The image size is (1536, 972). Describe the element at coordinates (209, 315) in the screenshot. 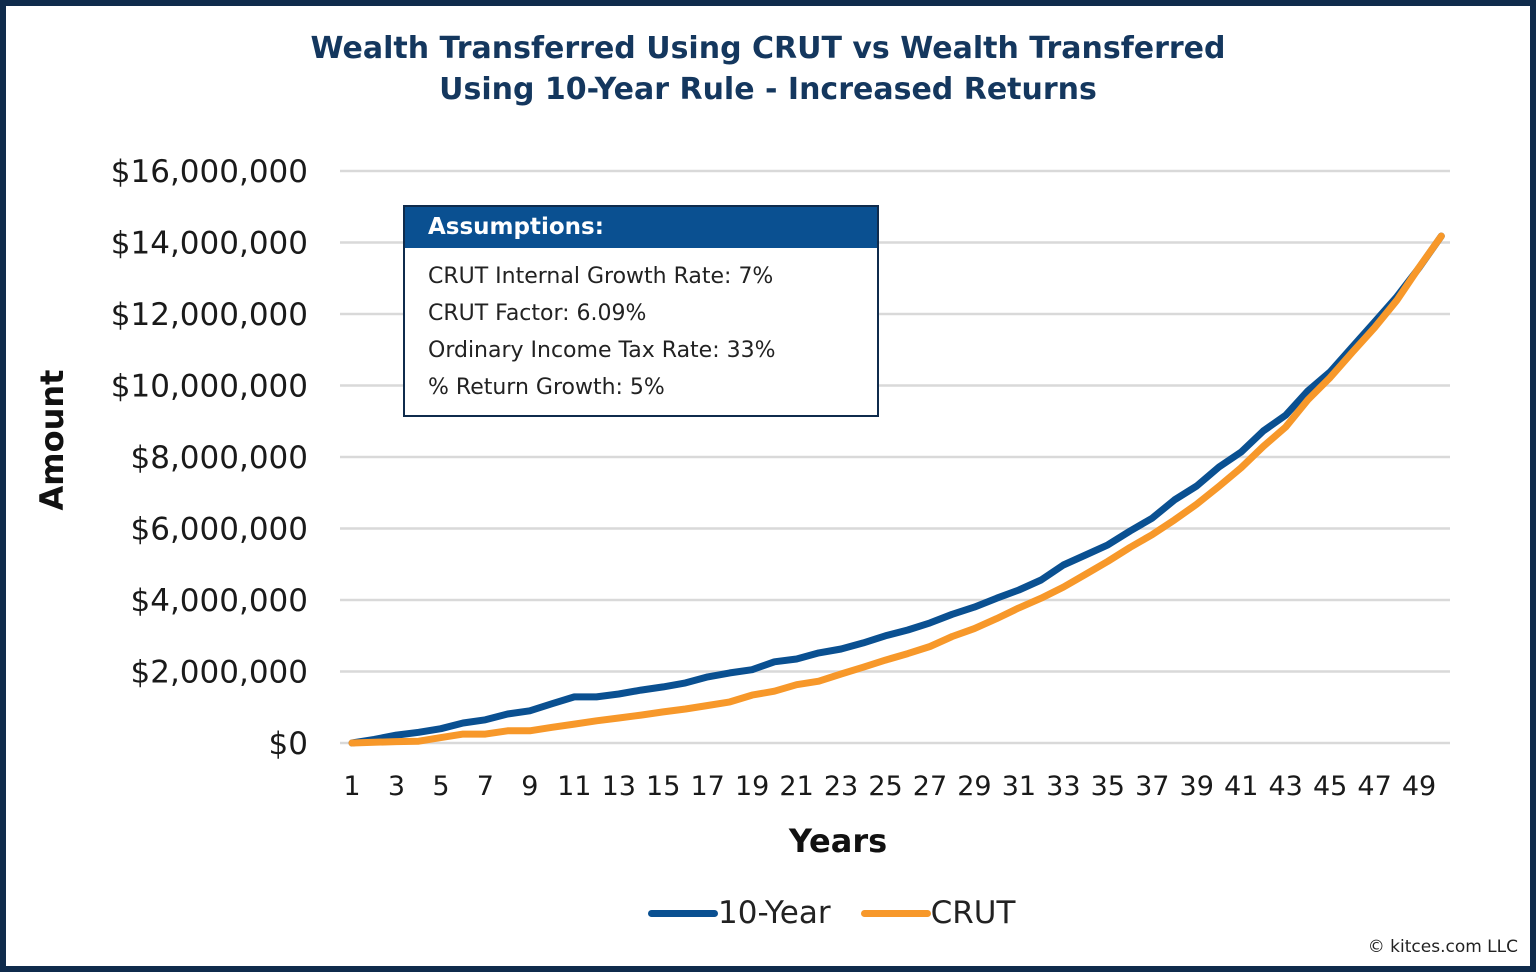

I see `y-tick-label: $12,000,000` at that location.